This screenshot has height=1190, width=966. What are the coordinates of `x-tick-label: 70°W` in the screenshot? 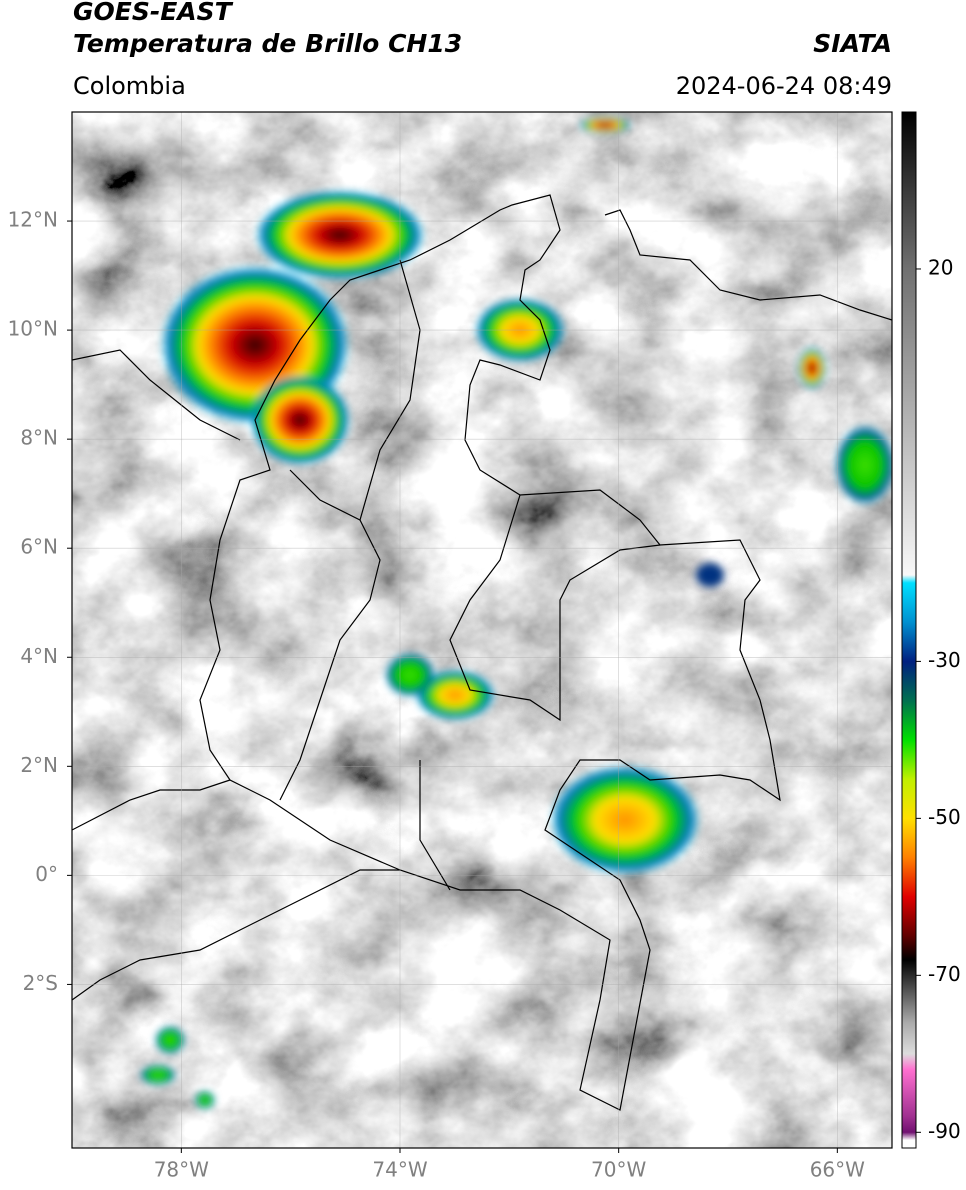 It's located at (618, 1170).